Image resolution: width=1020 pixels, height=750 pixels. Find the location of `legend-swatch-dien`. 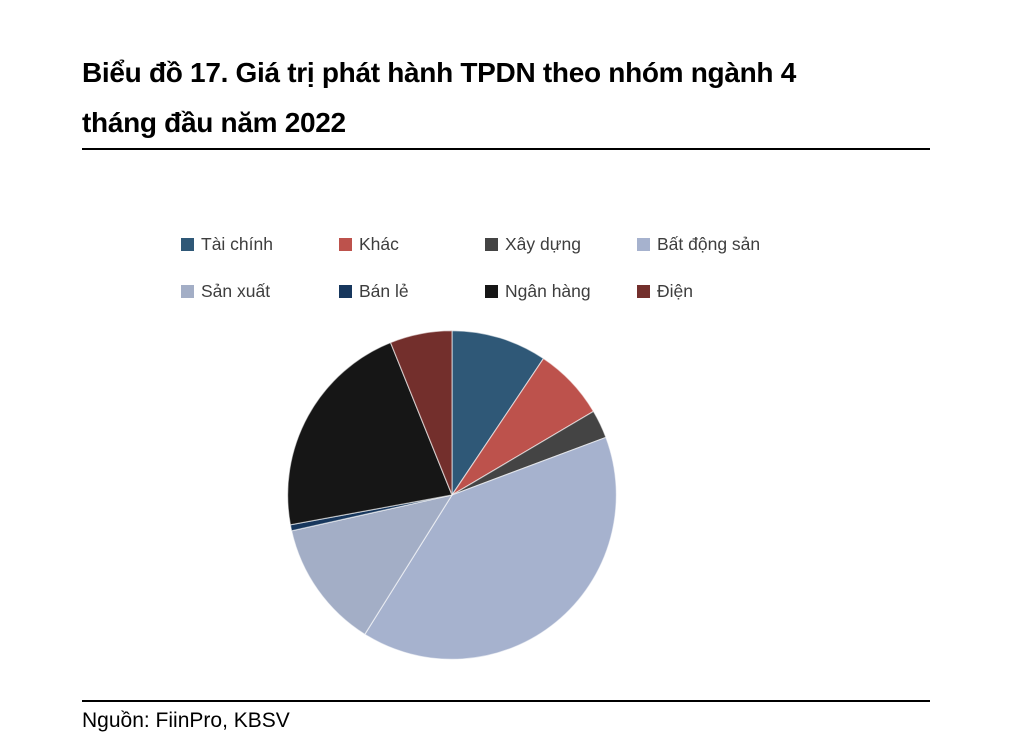

legend-swatch-dien is located at coordinates (643, 291).